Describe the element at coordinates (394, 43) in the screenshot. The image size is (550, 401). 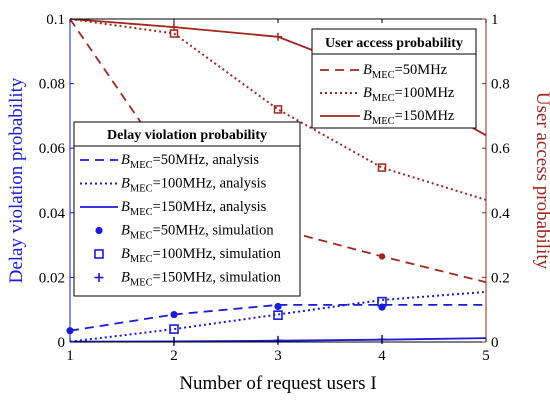
I see `legend-user-access-title: User access probability` at that location.